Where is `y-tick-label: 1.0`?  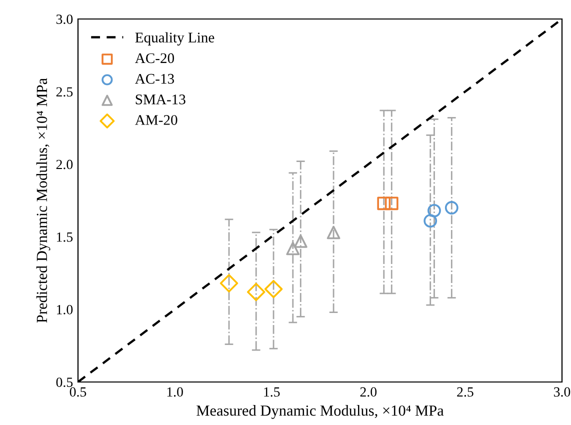 y-tick-label: 1.0 is located at coordinates (65, 309).